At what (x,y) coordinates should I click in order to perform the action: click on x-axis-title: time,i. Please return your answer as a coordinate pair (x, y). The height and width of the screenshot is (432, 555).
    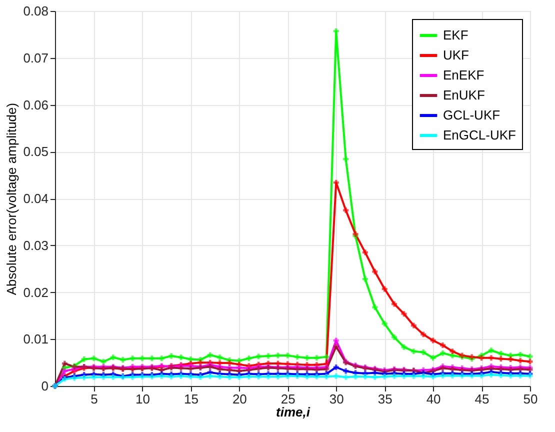
    Looking at the image, I should click on (293, 412).